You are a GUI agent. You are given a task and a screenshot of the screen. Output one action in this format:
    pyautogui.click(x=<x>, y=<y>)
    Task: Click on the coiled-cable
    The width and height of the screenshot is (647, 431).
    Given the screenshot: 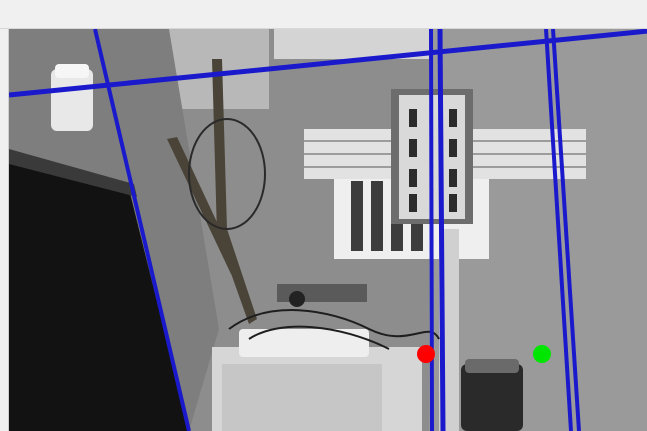 What is the action you would take?
    pyautogui.click(x=227, y=174)
    